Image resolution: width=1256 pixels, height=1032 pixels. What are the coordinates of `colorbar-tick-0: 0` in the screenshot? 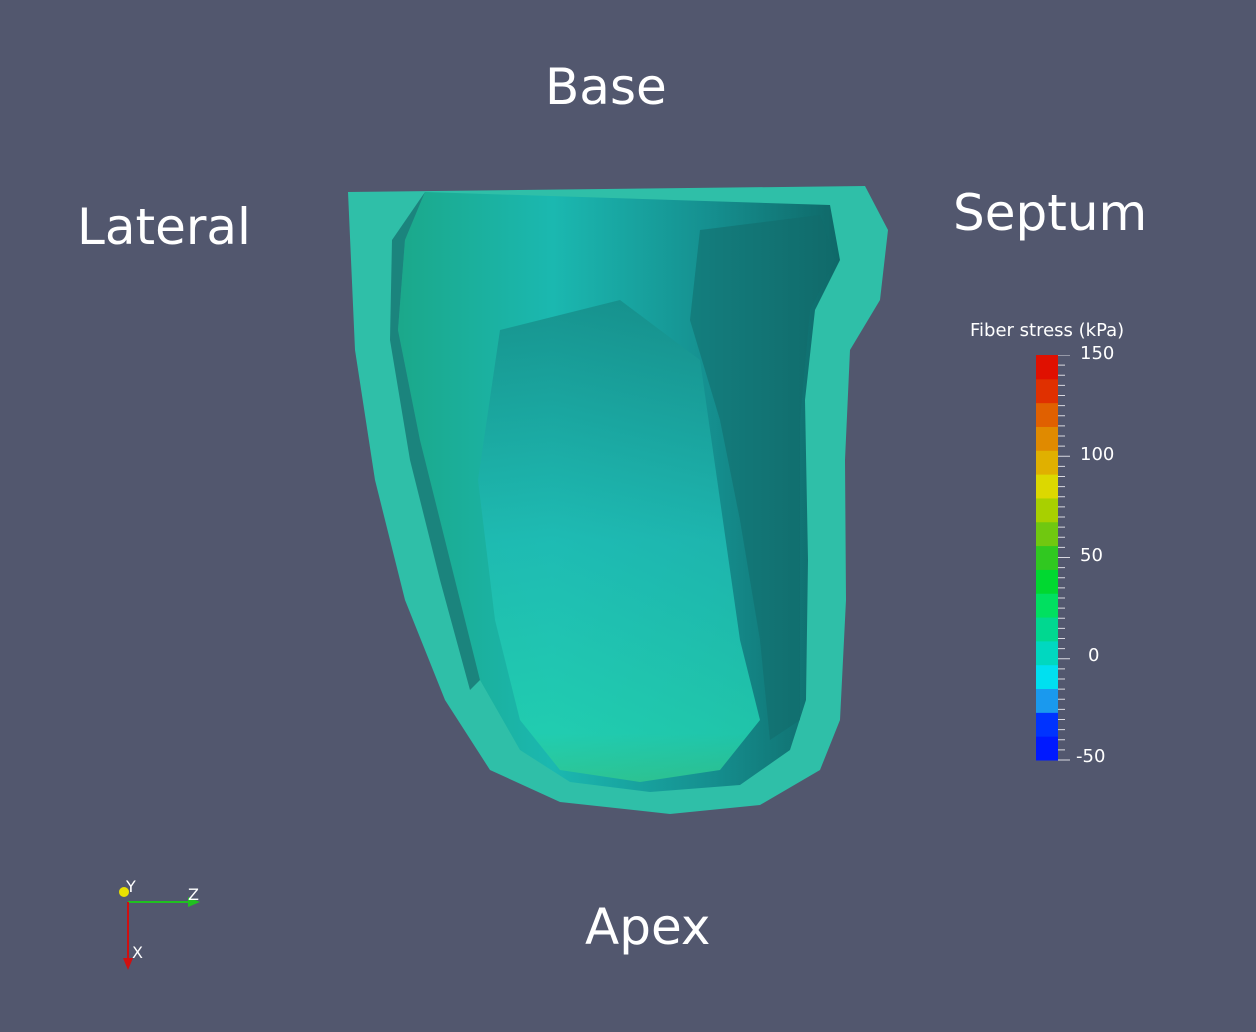 It's located at (1094, 655).